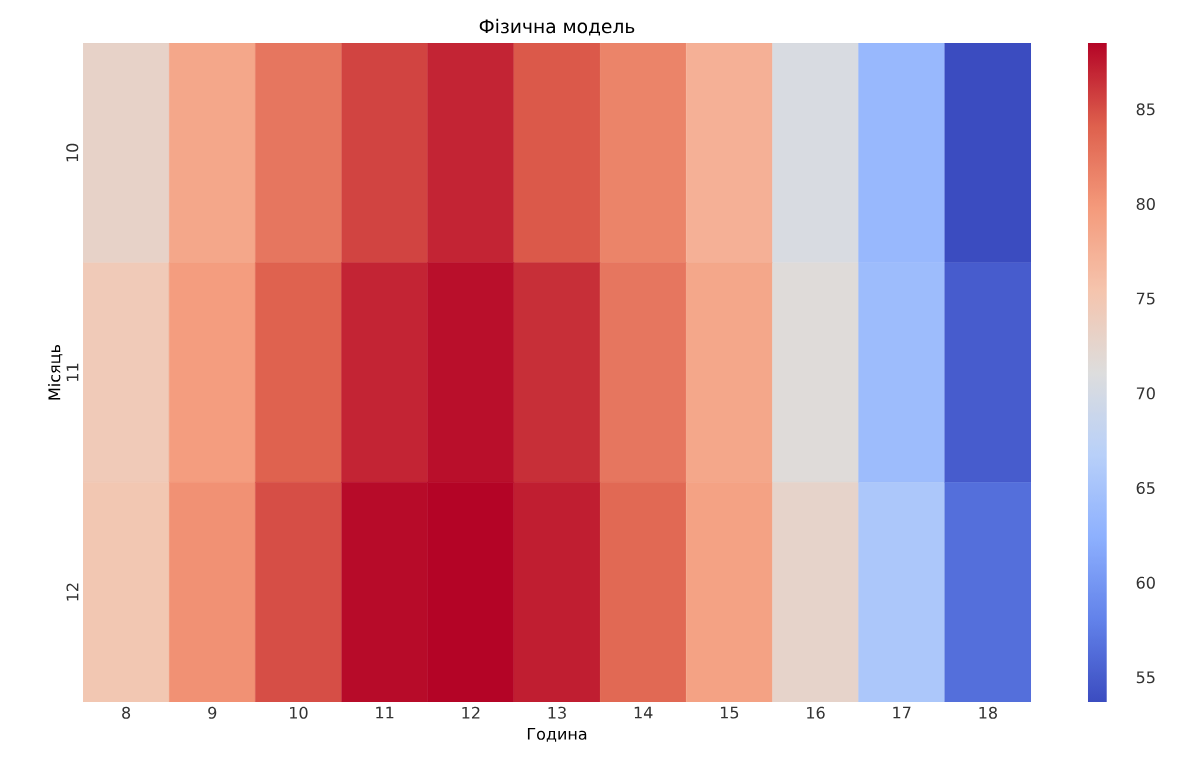  Describe the element at coordinates (212, 712) in the screenshot. I see `x-tick-label: 9` at that location.